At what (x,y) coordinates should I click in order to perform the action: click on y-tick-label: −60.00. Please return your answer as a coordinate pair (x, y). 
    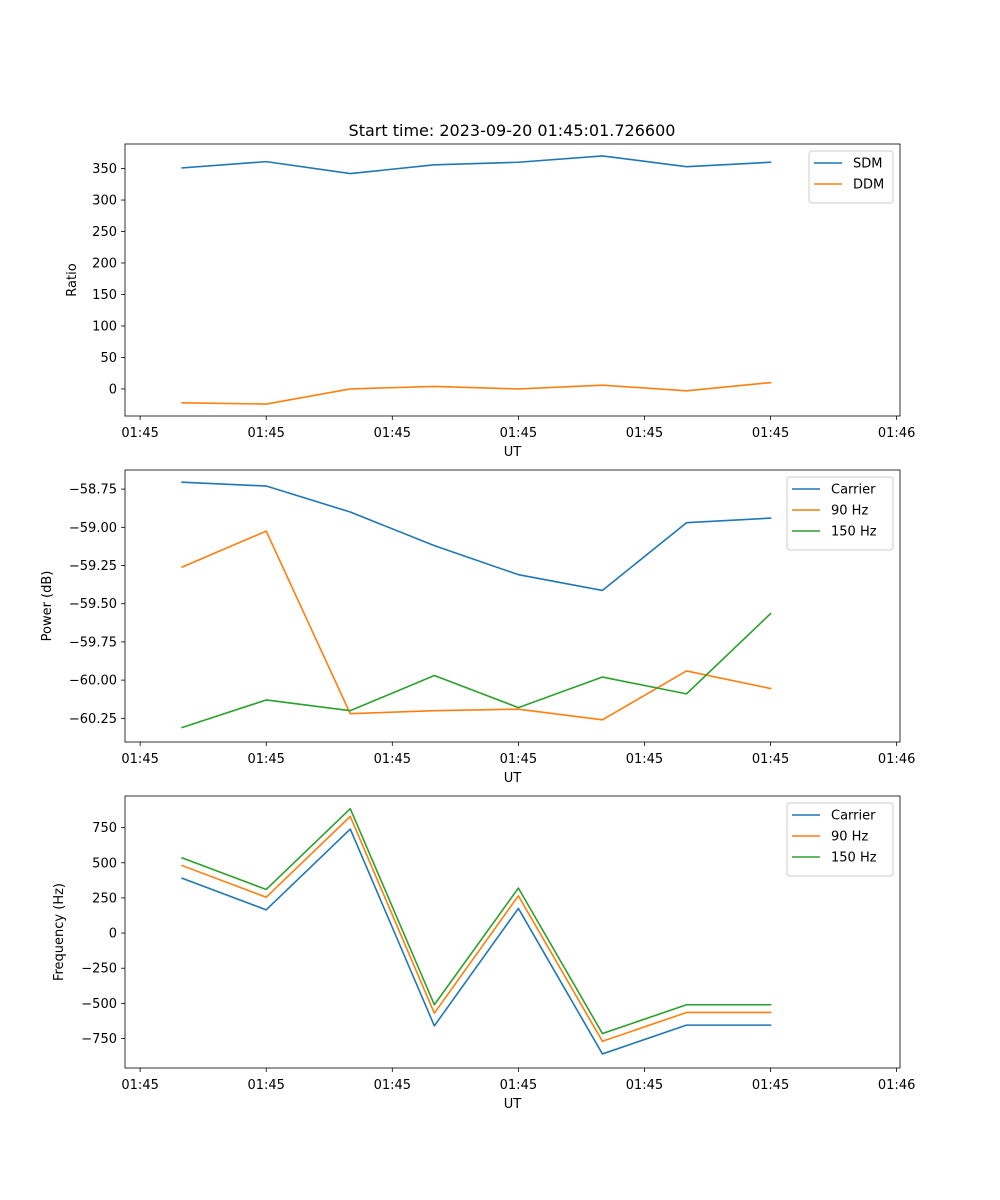
    Looking at the image, I should click on (93, 681).